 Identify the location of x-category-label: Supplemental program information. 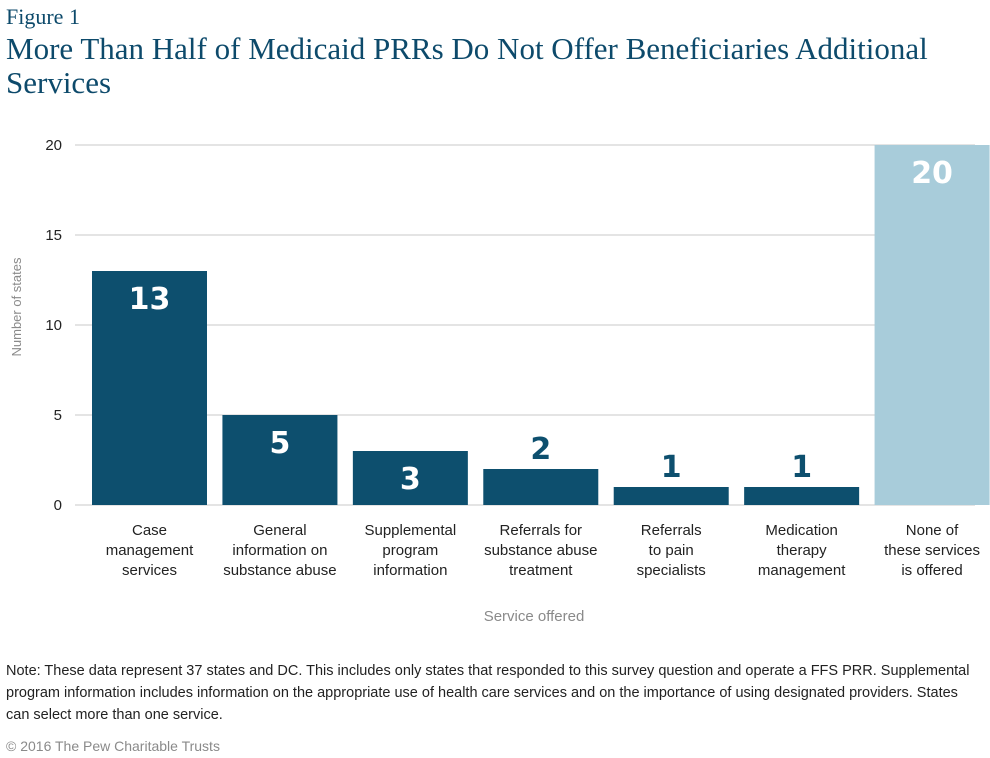
(410, 550).